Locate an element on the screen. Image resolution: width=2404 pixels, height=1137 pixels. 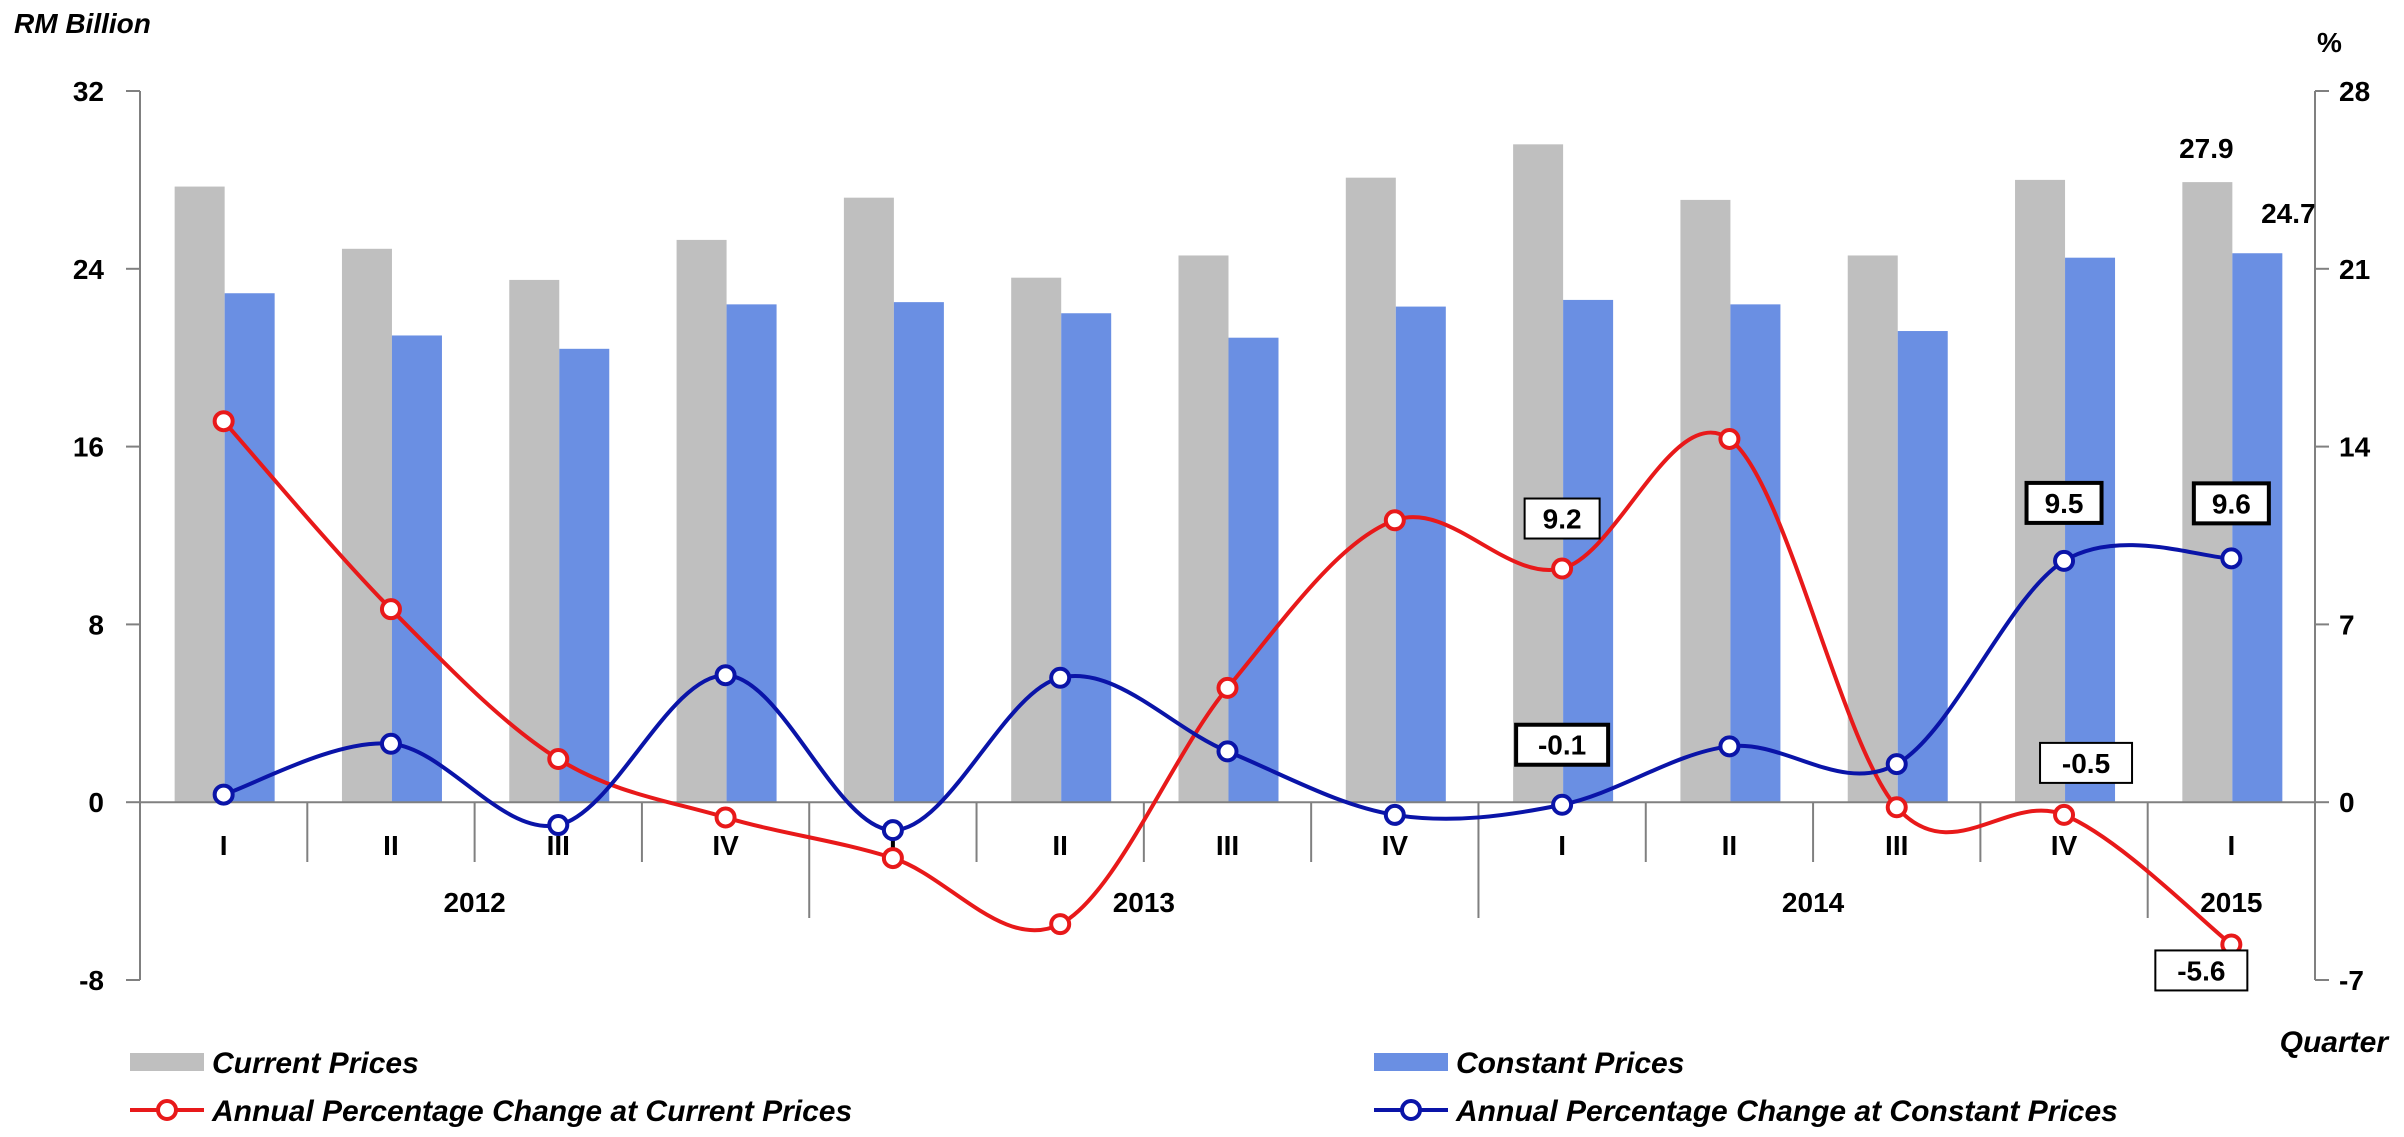
y-right-tick-label: 28 is located at coordinates (2354, 91).